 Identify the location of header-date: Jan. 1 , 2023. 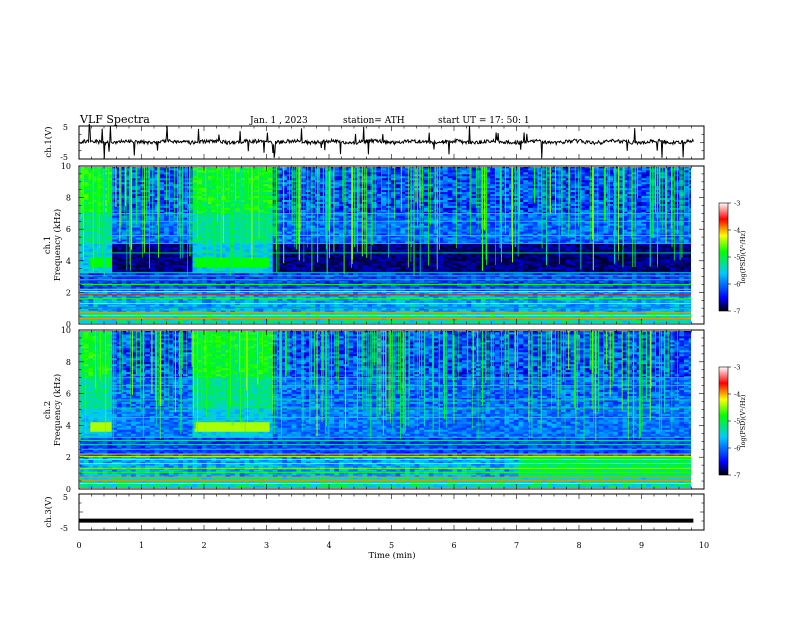
(278, 121).